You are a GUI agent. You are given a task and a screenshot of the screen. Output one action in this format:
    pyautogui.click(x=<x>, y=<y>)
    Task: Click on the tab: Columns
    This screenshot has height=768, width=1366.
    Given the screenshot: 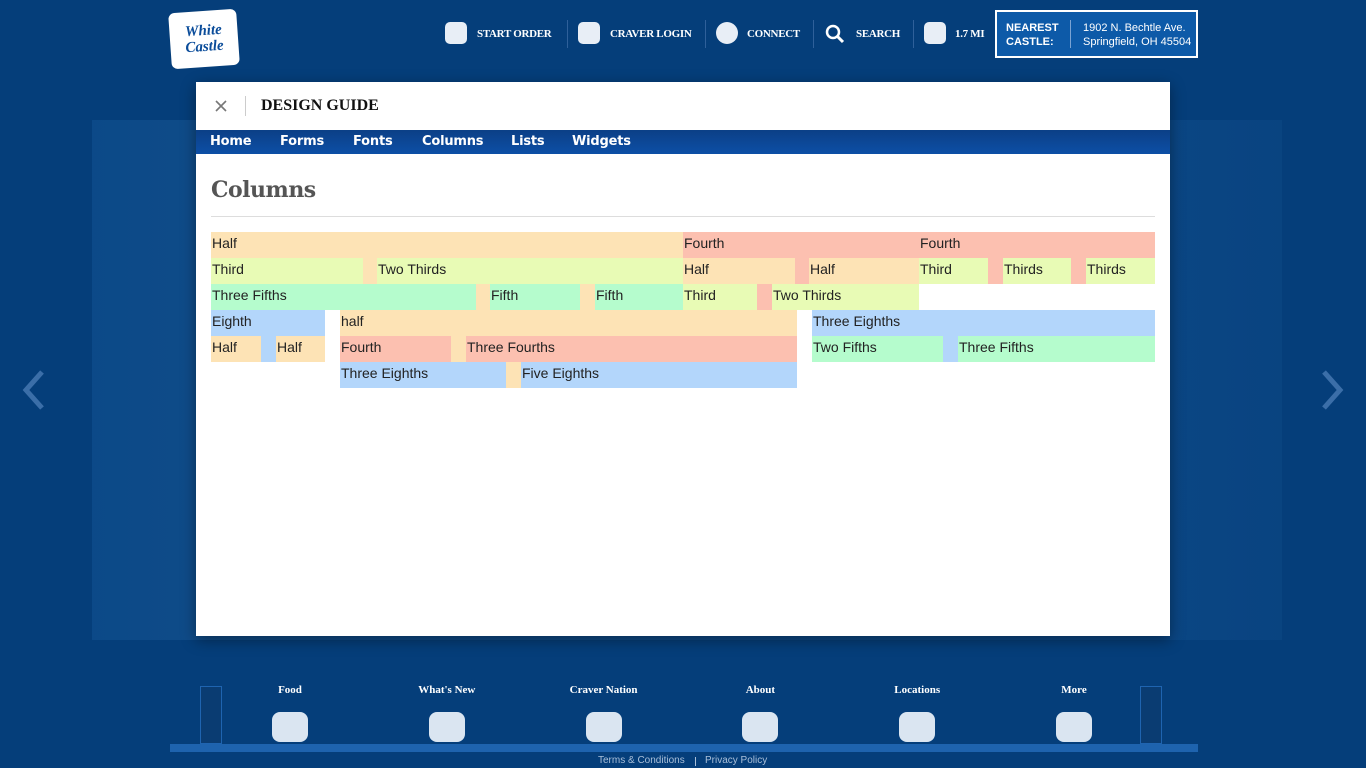 What is the action you would take?
    pyautogui.click(x=453, y=141)
    